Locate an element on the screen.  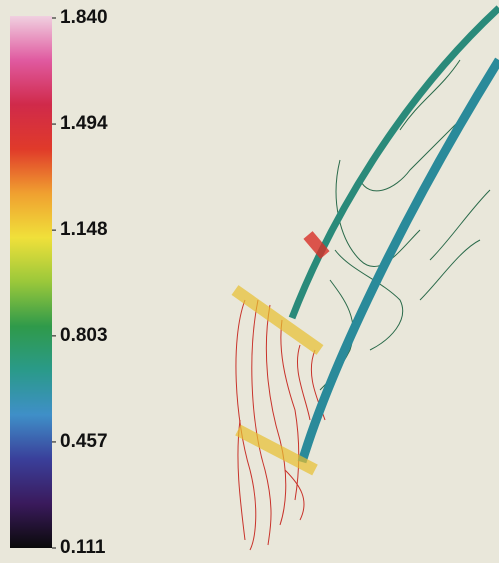
tick-label: 1.148 is located at coordinates (84, 229).